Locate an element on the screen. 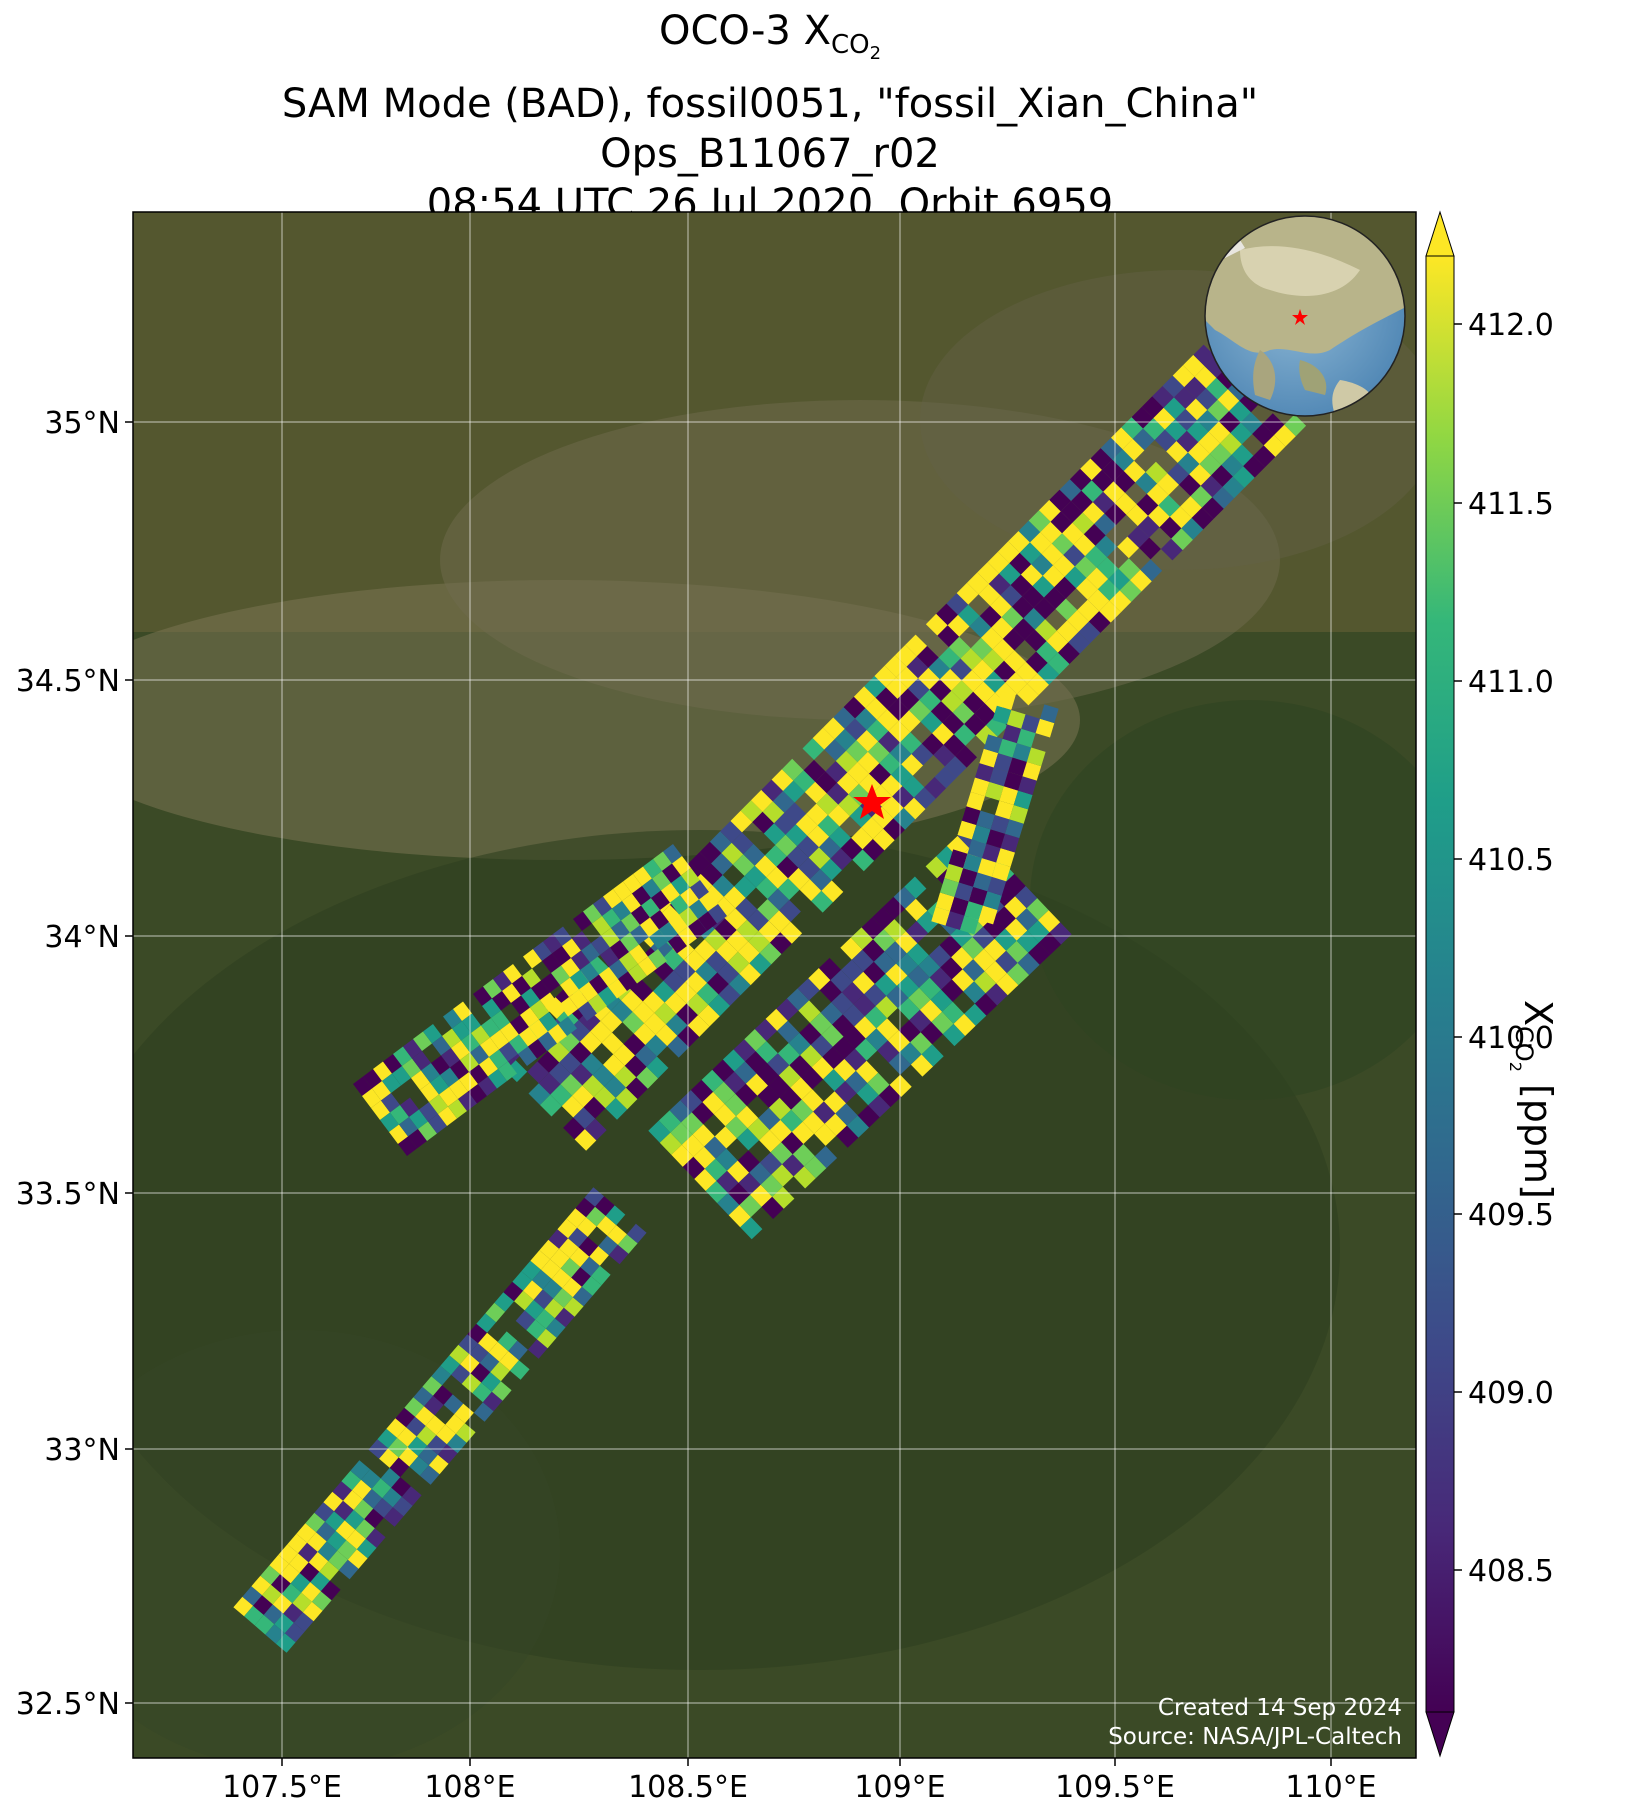  lat-tick-label: 33.5°N is located at coordinates (68, 1194).